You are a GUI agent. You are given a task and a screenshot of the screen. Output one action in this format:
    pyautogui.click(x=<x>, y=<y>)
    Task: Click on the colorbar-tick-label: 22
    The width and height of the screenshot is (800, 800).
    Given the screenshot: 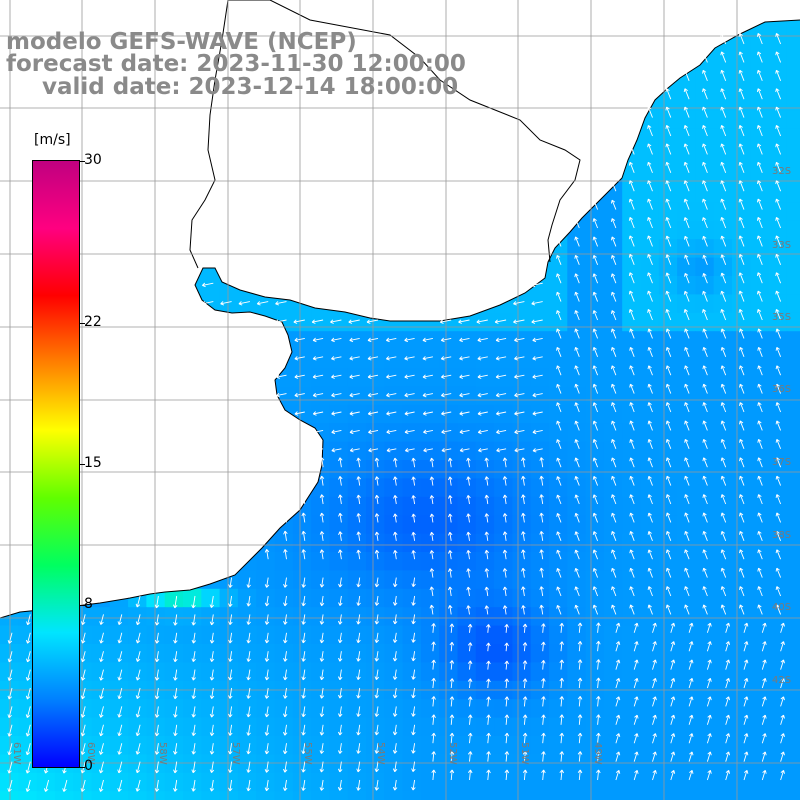 What is the action you would take?
    pyautogui.click(x=93, y=321)
    